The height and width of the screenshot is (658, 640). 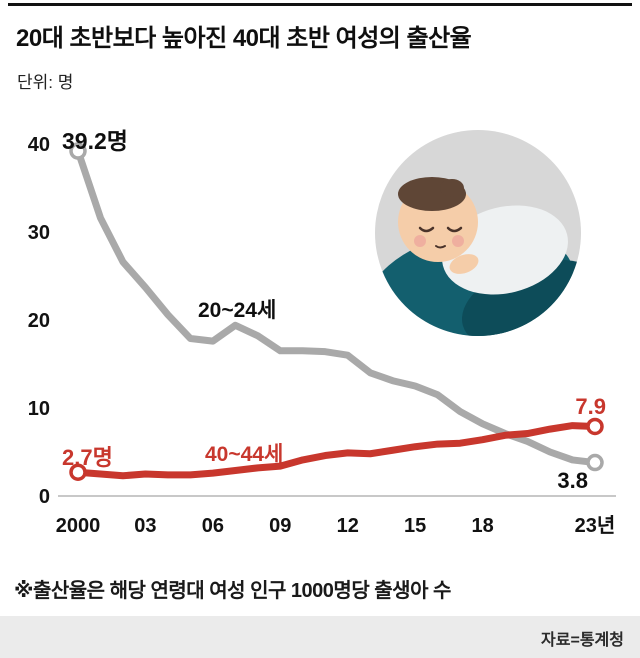 I want to click on source-label: 자료=통계청, so click(x=582, y=640).